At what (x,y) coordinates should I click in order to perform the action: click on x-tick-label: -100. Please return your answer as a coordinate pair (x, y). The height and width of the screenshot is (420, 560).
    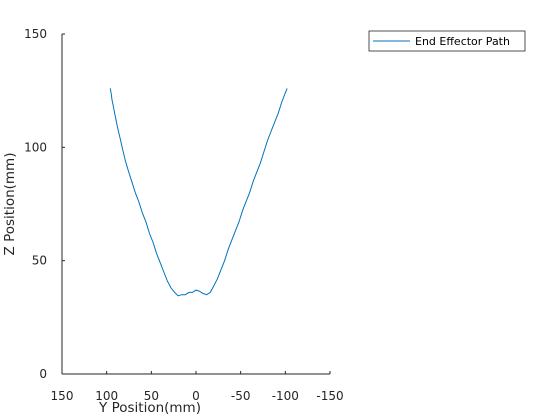
    Looking at the image, I should click on (285, 396).